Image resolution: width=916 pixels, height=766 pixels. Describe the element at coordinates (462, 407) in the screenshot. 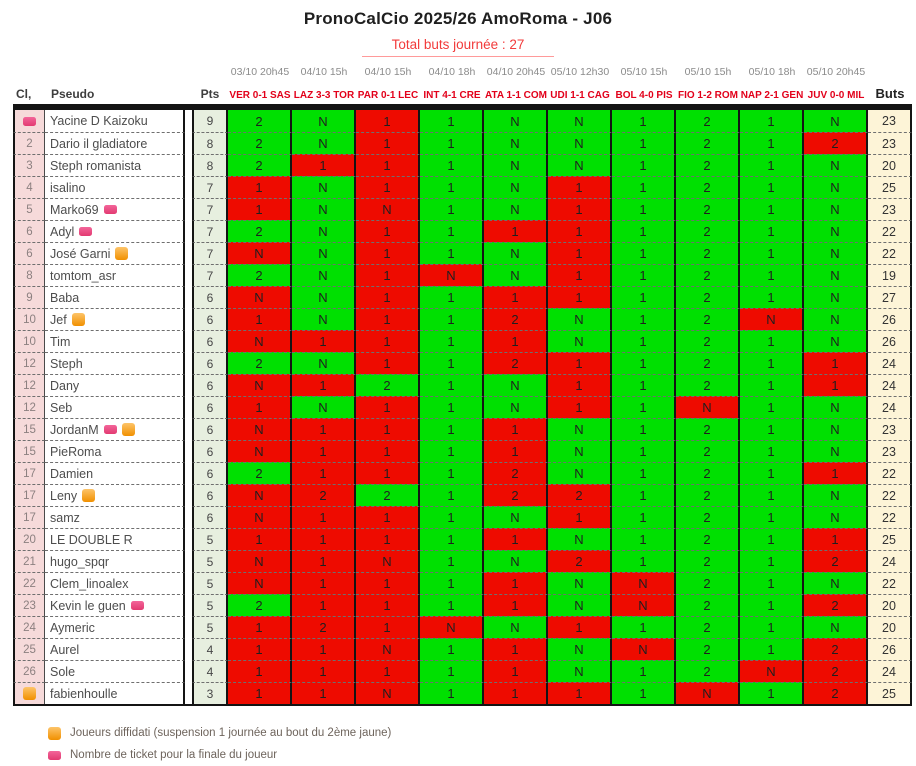

I see `table-row: 12 Seb 6 1 N 1 1 N 1 1 N 1 N 24` at that location.